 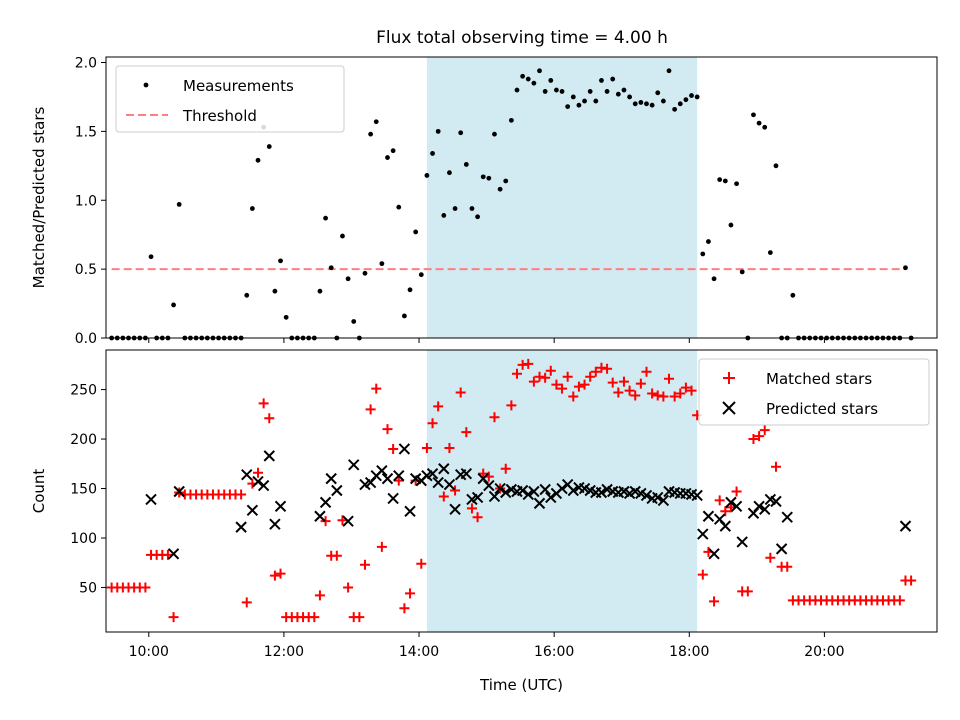 I want to click on y-tick-label: 1.5, so click(x=86, y=132).